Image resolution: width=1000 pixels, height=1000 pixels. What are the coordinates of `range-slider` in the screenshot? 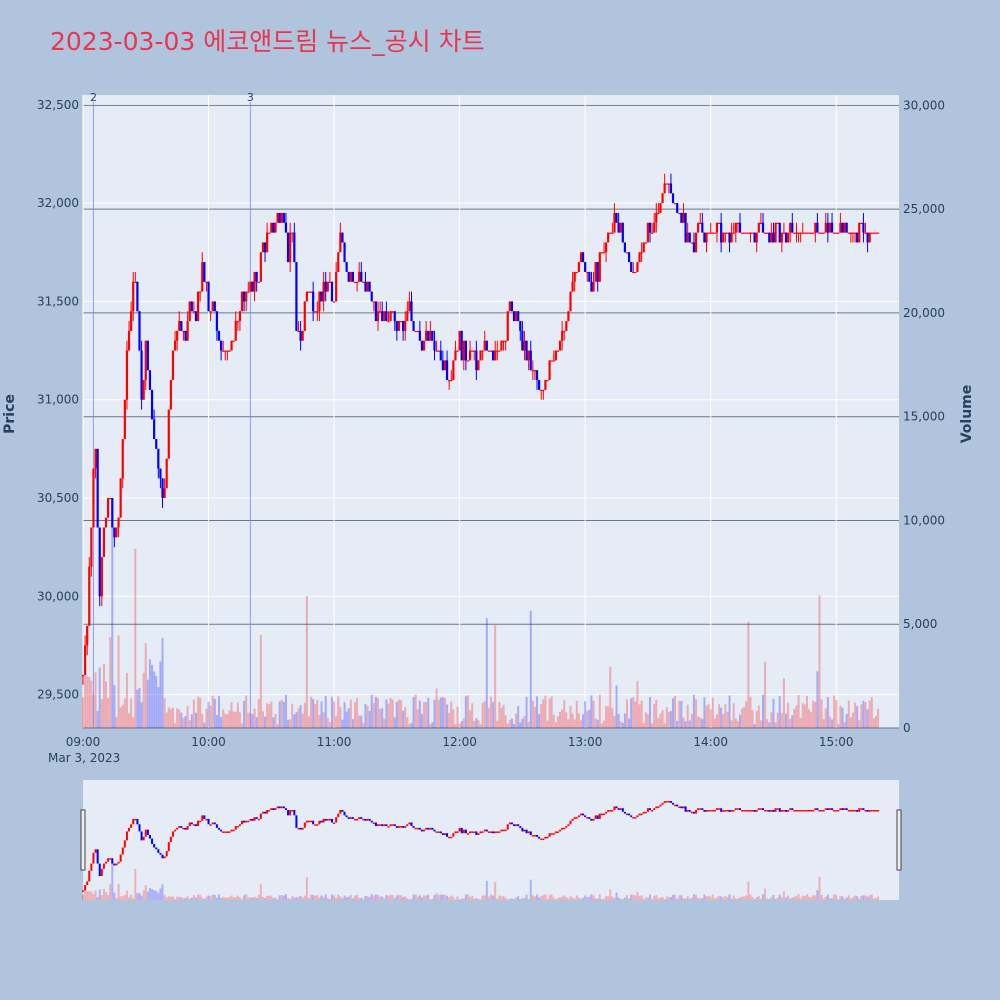 It's located at (491, 840).